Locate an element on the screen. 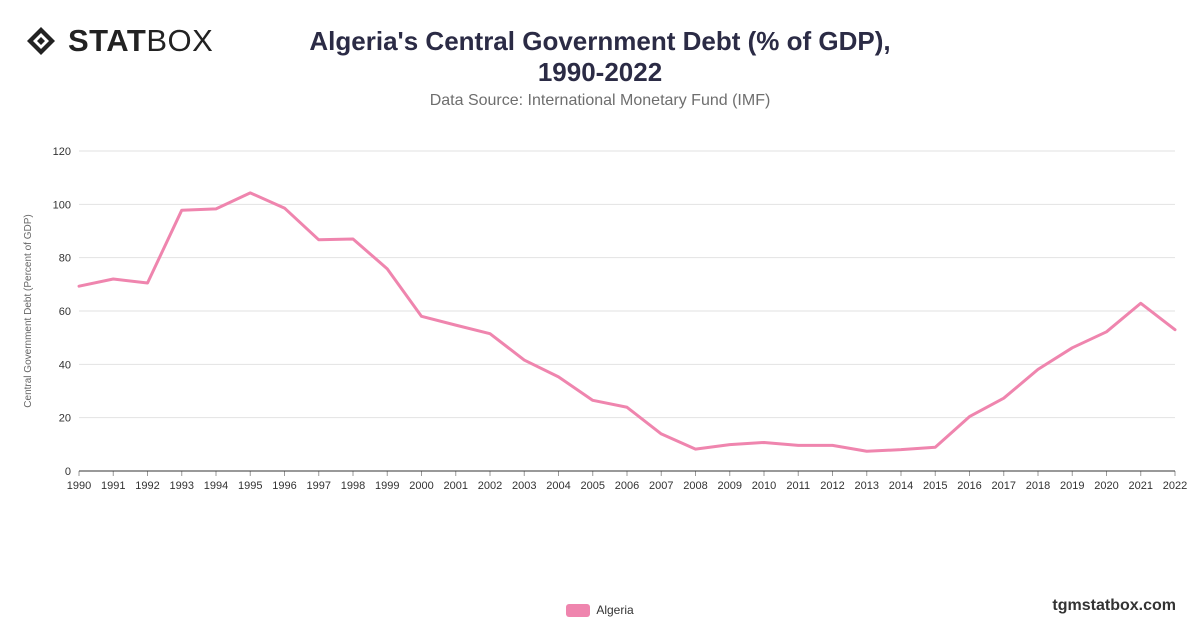 The image size is (1200, 628). y-tick-label: 0 is located at coordinates (68, 472).